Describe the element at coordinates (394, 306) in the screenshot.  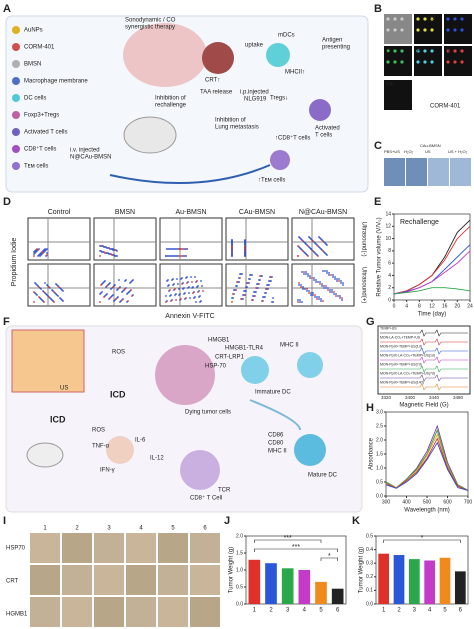
I see `x-tick-label: 0` at that location.